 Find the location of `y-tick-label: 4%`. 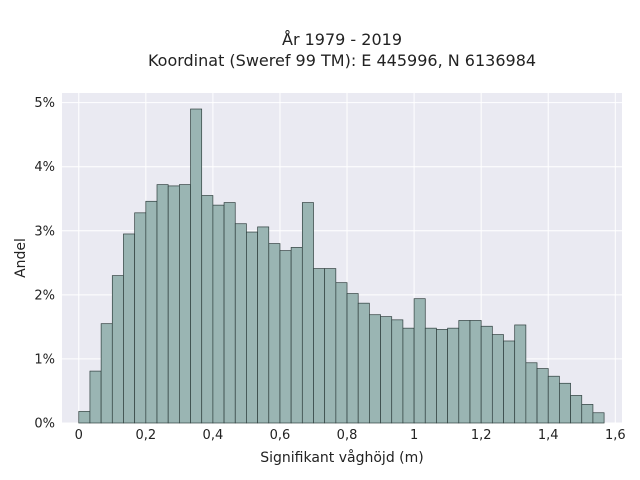

y-tick-label: 4% is located at coordinates (44, 167).